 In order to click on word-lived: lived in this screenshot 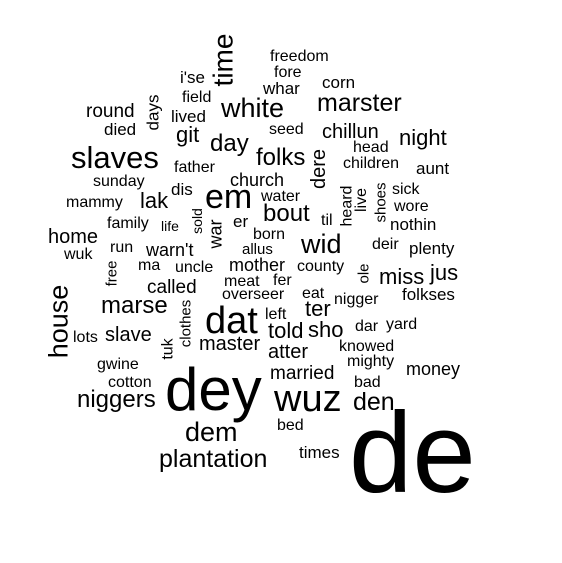, I will do `click(188, 116)`.